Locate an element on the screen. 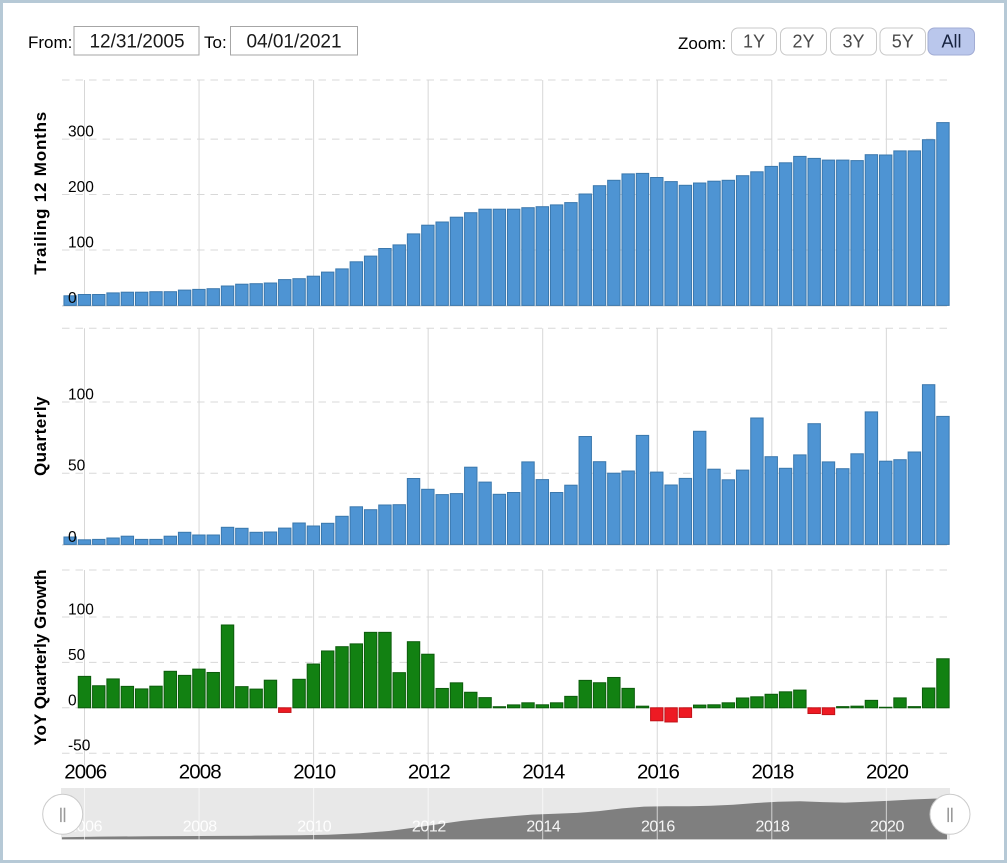 The width and height of the screenshot is (1007, 868). svg-text: 04/01/2021 is located at coordinates (293, 42).